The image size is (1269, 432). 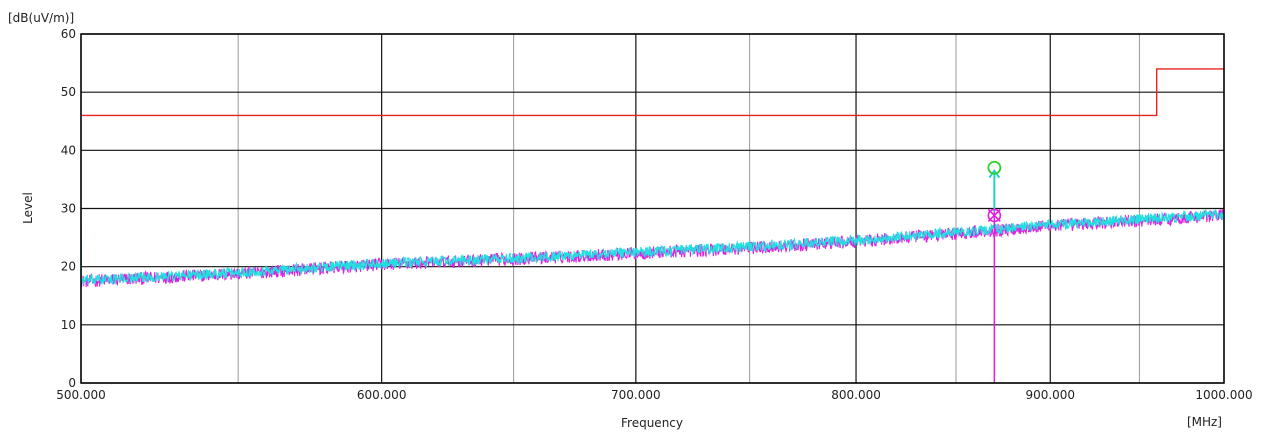 I want to click on y-axis-title: Level, so click(x=28, y=208).